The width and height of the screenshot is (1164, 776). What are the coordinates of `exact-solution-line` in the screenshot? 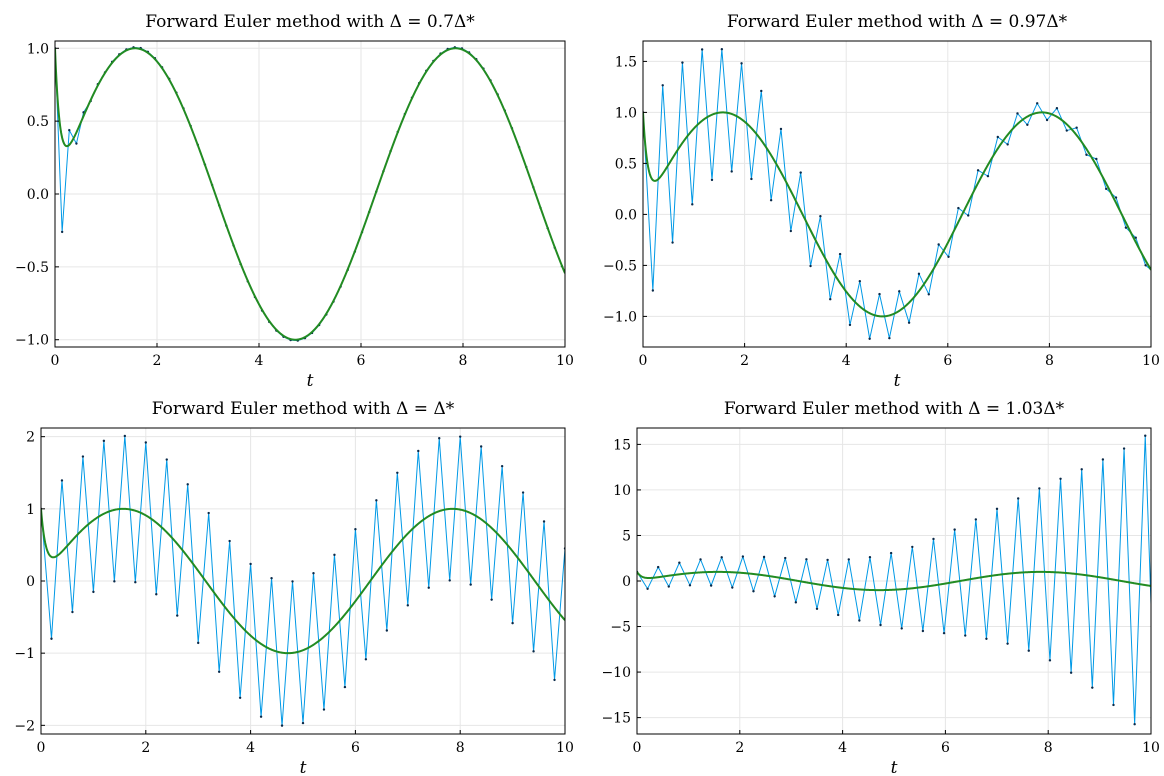 It's located at (897, 214).